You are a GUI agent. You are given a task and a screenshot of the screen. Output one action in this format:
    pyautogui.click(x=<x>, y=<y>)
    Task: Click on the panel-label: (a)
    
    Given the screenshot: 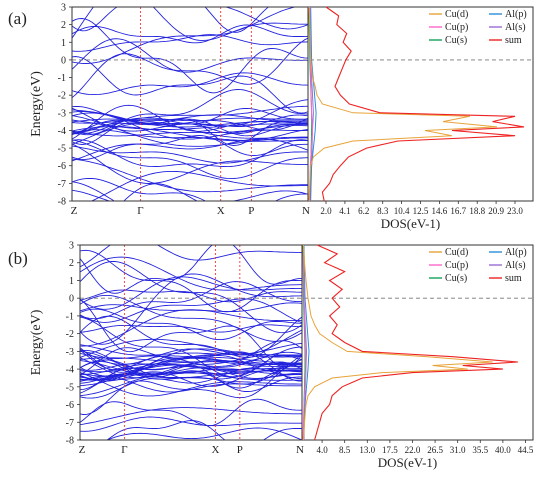 What is the action you would take?
    pyautogui.click(x=17, y=18)
    